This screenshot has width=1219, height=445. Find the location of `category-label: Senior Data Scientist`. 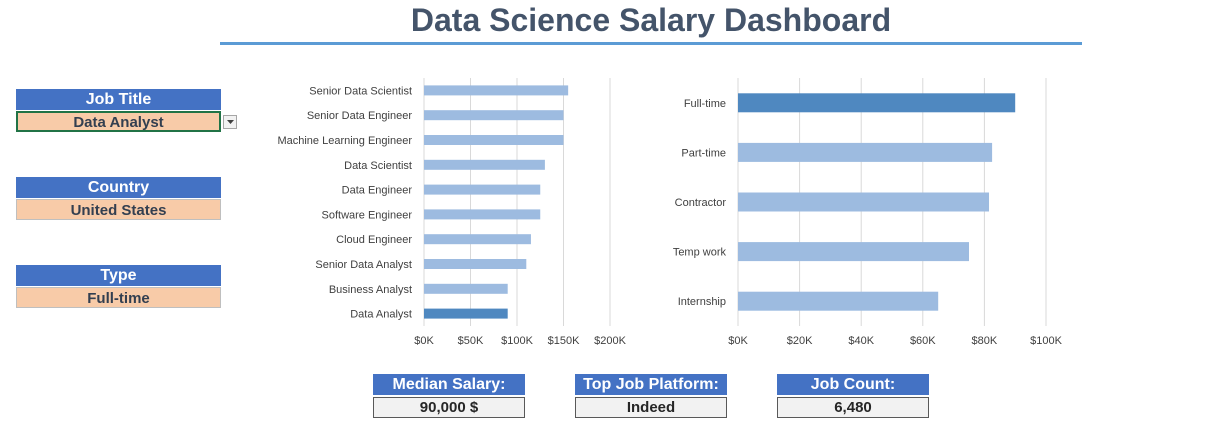

category-label: Senior Data Scientist is located at coordinates (360, 91).